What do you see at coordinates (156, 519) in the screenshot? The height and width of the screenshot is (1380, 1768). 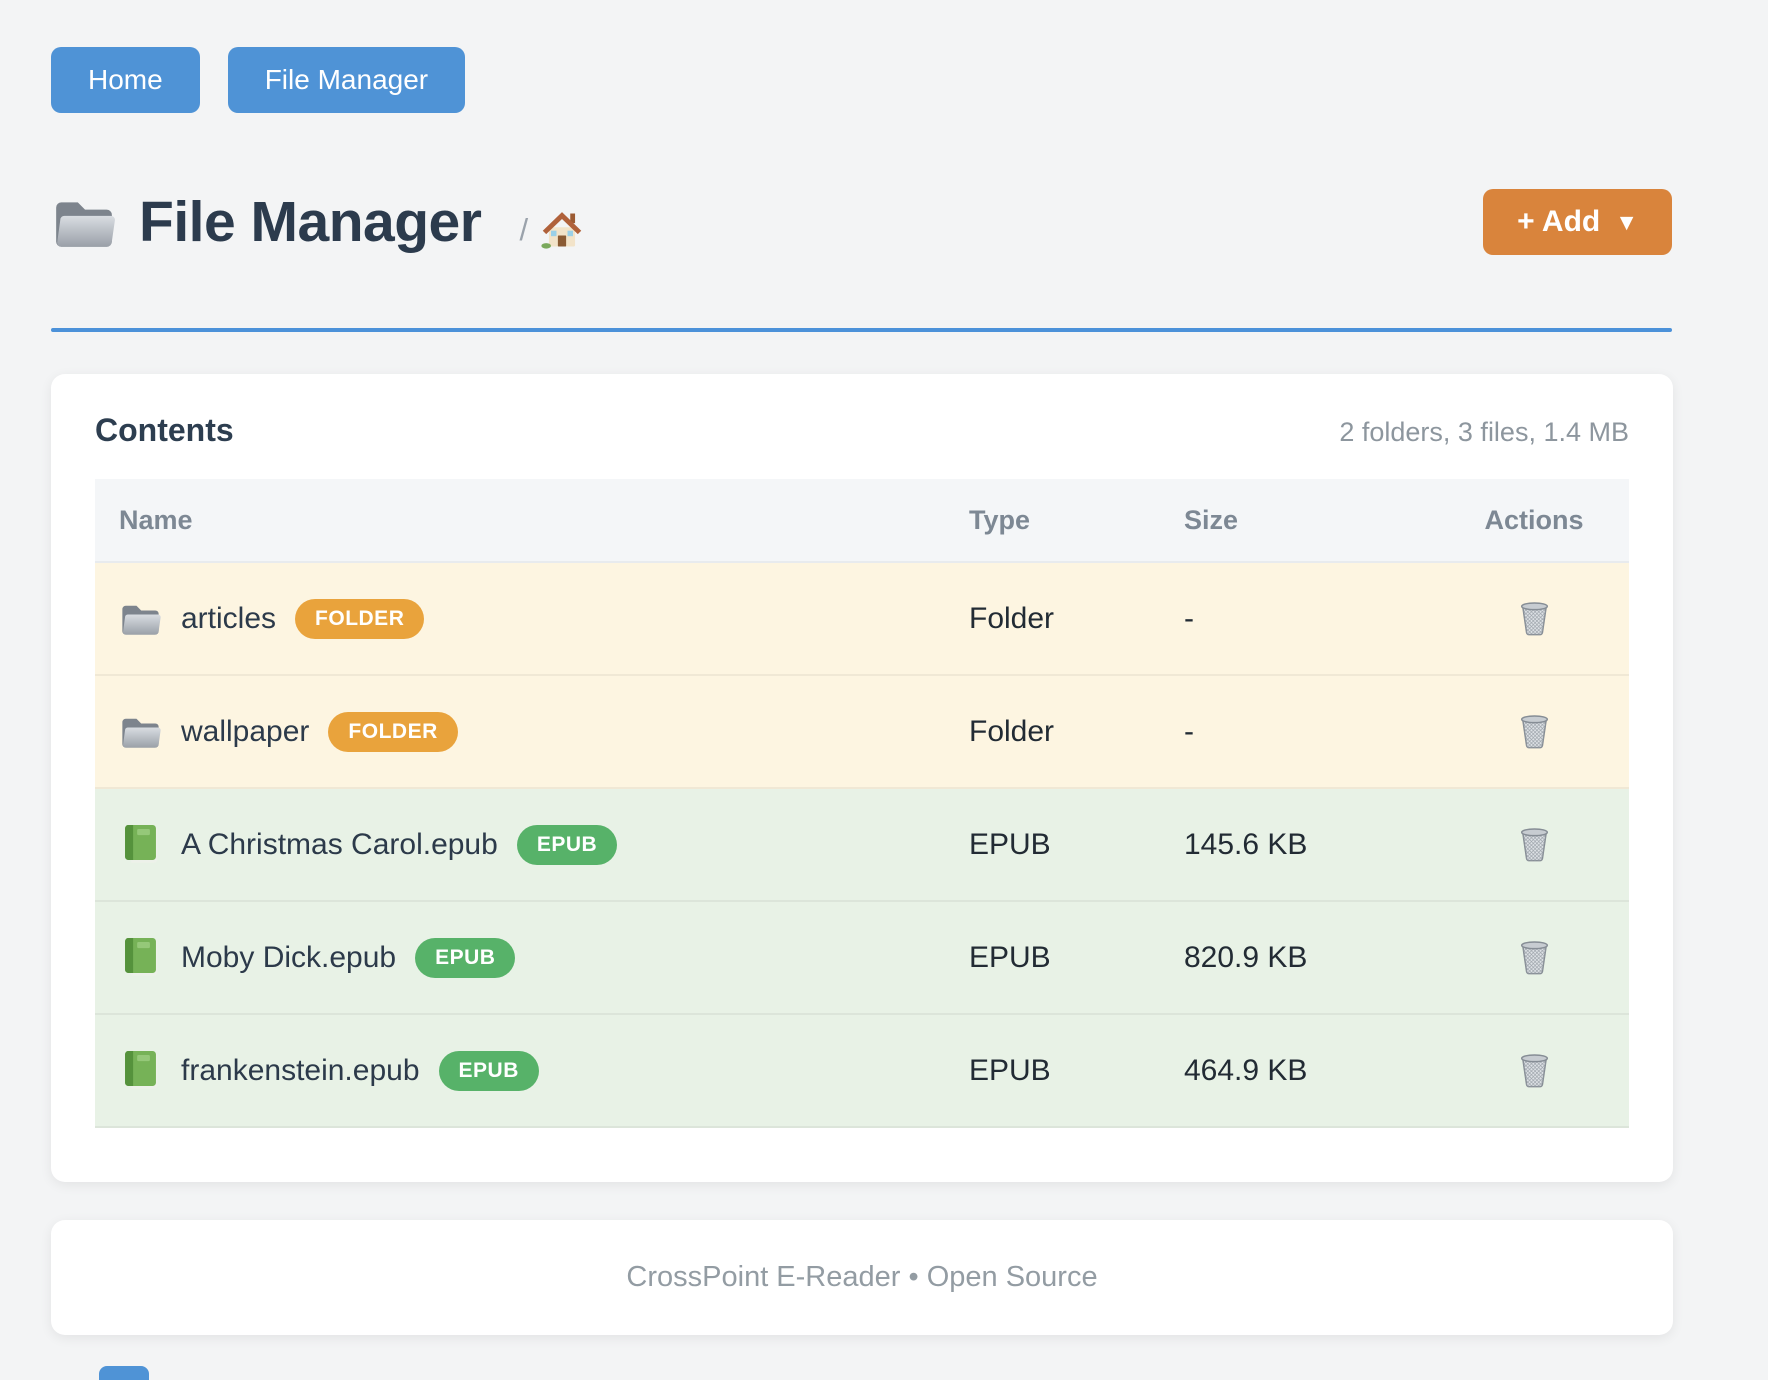 I see `column-header-name: Name` at bounding box center [156, 519].